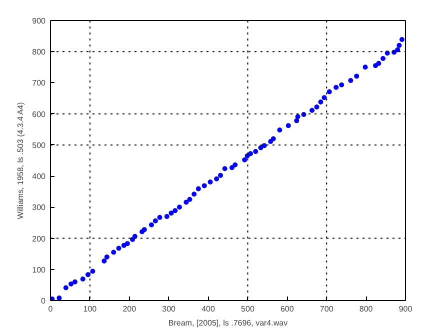 This screenshot has width=447, height=335. I want to click on y-axis-title: Williams, 1958, ls .503 (4.3.4 A4), so click(21, 161).